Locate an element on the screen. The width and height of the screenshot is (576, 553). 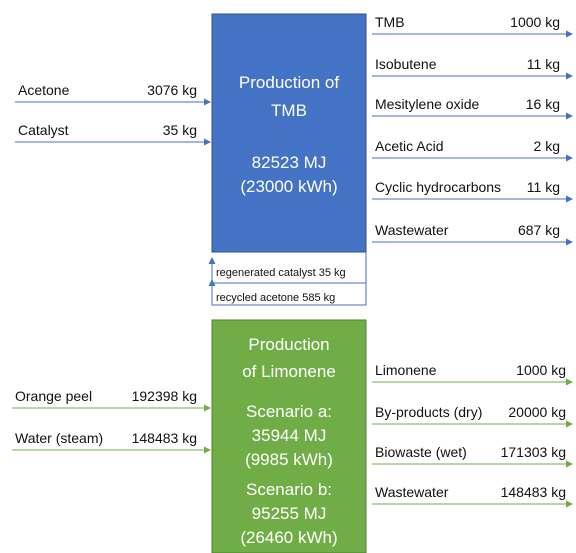
flow-amount: 35 kg is located at coordinates (180, 130).